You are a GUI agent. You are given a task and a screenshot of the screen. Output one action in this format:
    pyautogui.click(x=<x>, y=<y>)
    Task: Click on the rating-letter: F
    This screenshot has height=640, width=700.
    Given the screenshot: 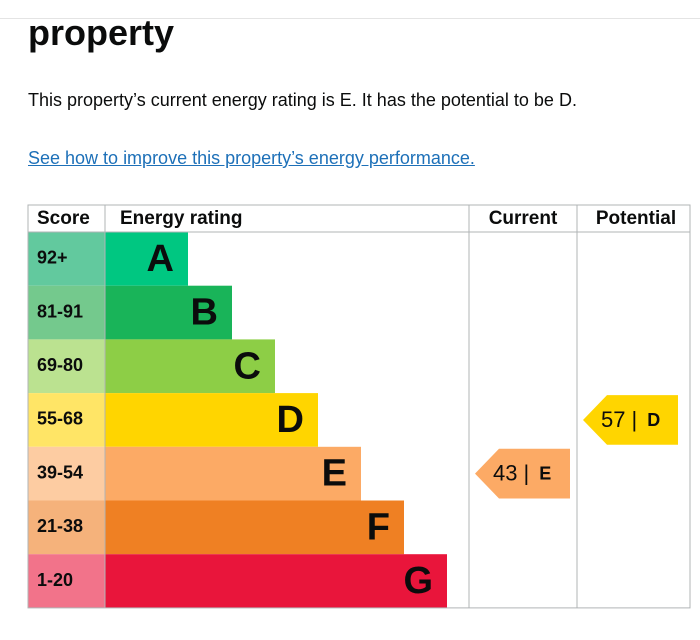 What is the action you would take?
    pyautogui.click(x=378, y=527)
    